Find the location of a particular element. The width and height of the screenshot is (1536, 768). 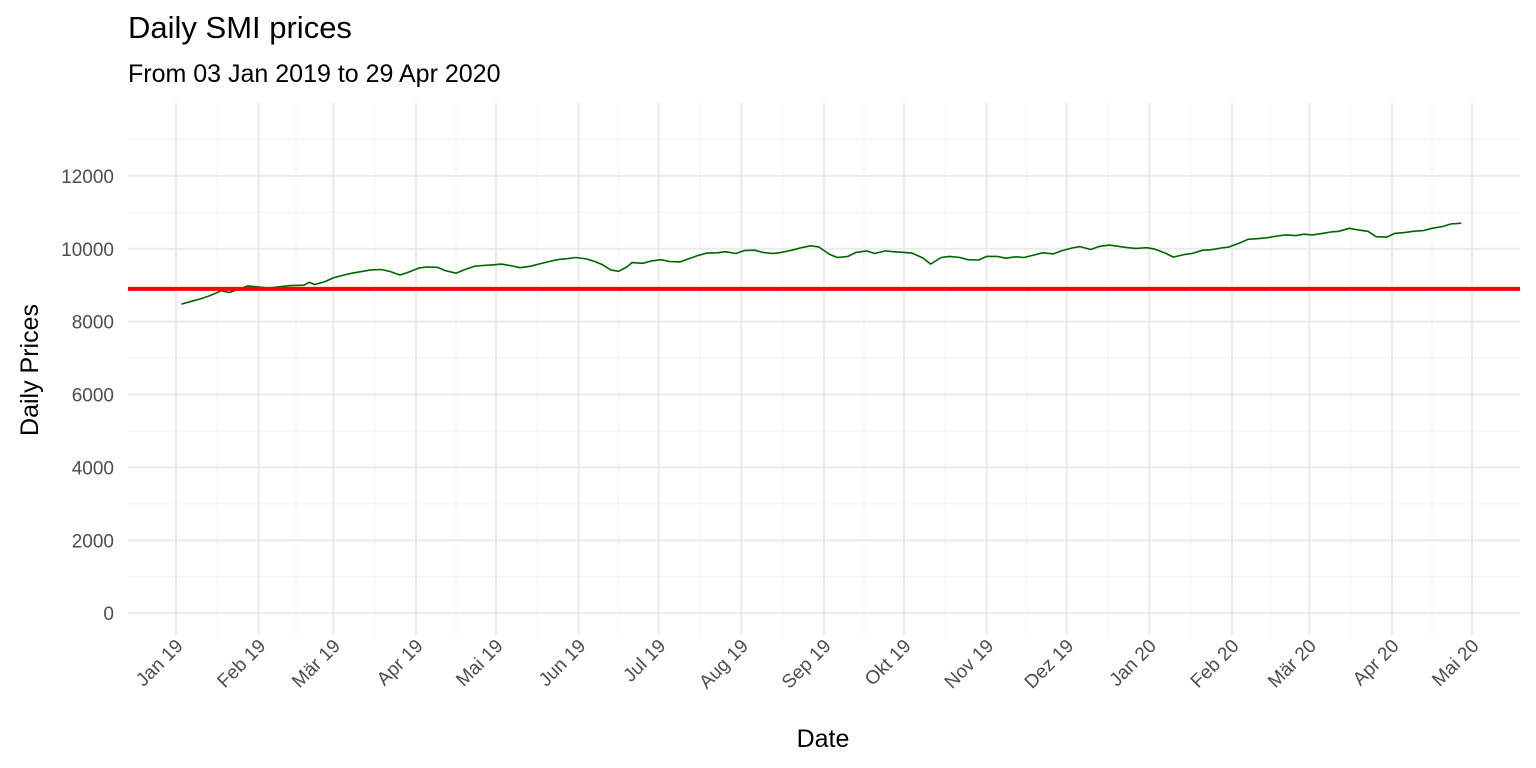

y-tick-label: 8000 is located at coordinates (93, 323).